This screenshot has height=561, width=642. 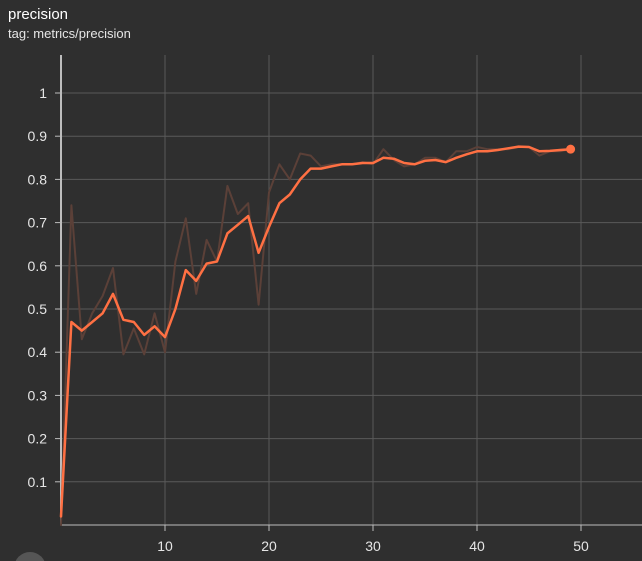 What do you see at coordinates (38, 395) in the screenshot?
I see `y-tick-label: 0.3` at bounding box center [38, 395].